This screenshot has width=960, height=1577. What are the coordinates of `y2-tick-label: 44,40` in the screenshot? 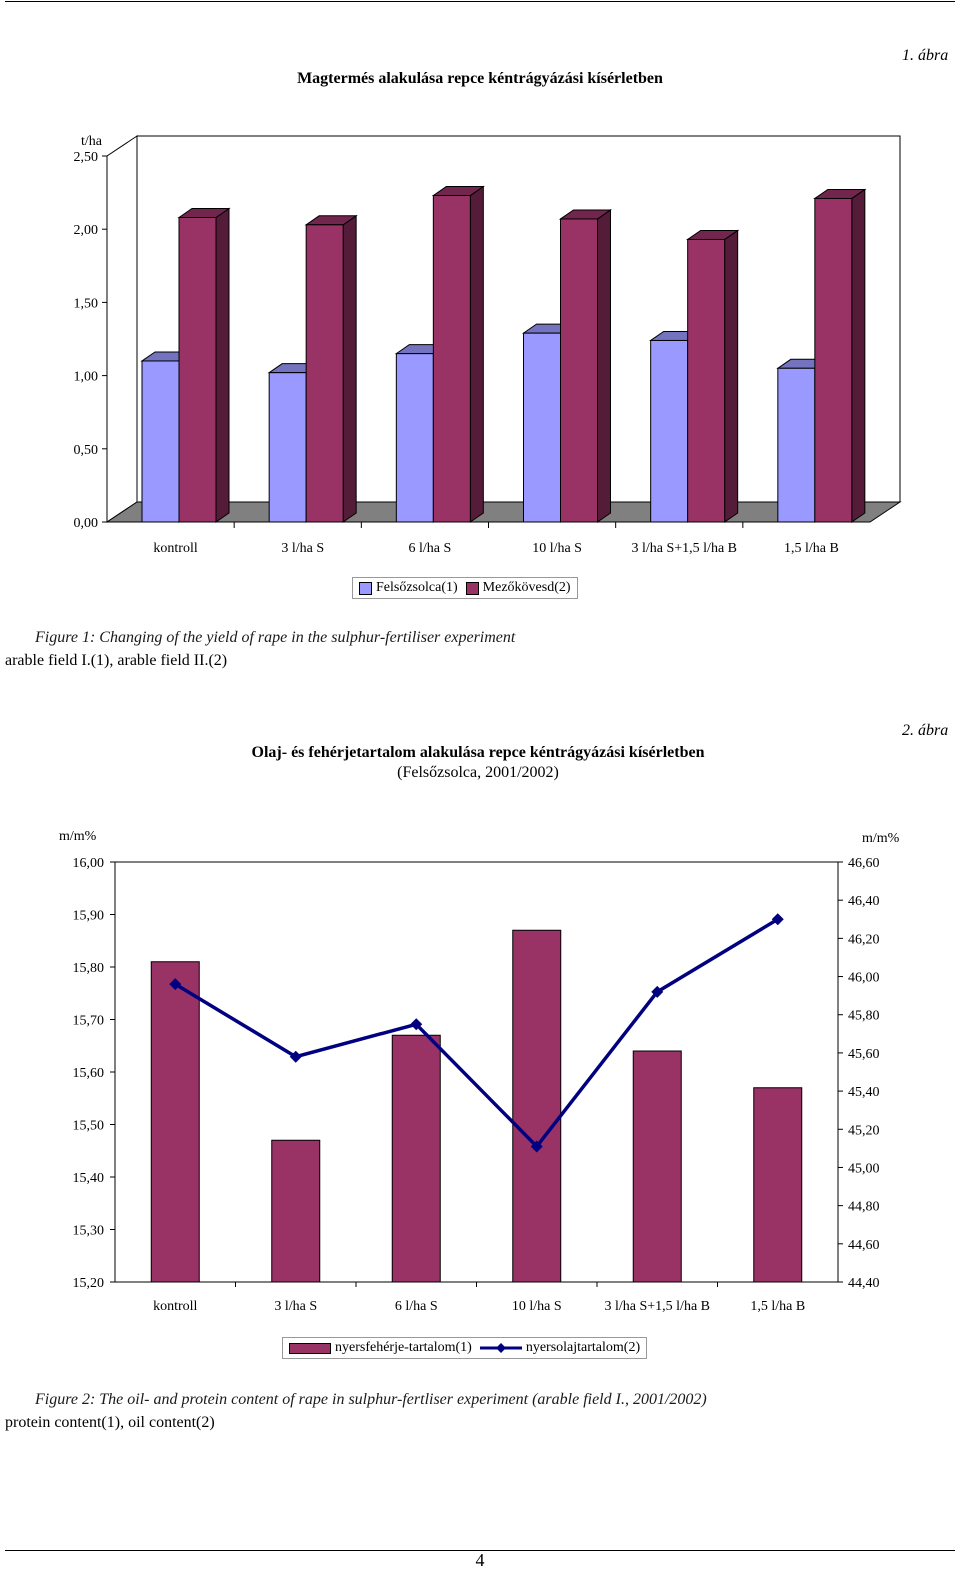 It's located at (864, 1283).